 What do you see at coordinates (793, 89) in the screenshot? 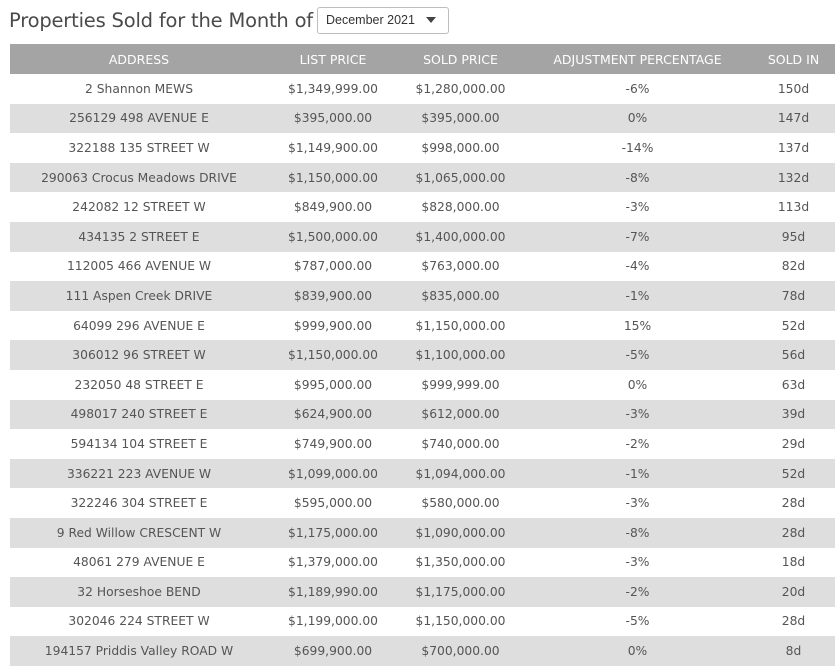
I see `sold-in-cell: 150d` at bounding box center [793, 89].